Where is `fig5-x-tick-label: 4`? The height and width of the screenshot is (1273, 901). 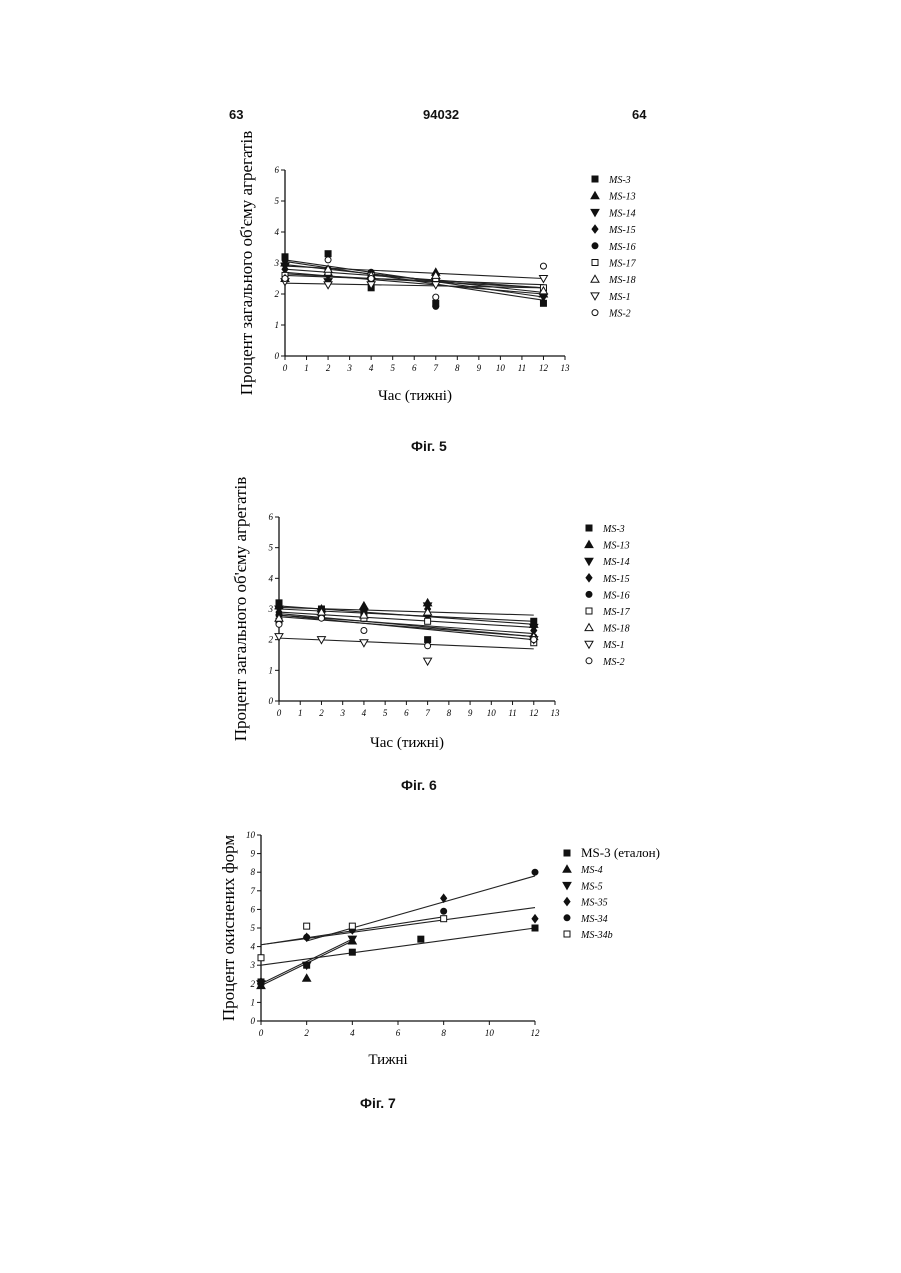
fig5-x-tick-label: 4 is located at coordinates (371, 368).